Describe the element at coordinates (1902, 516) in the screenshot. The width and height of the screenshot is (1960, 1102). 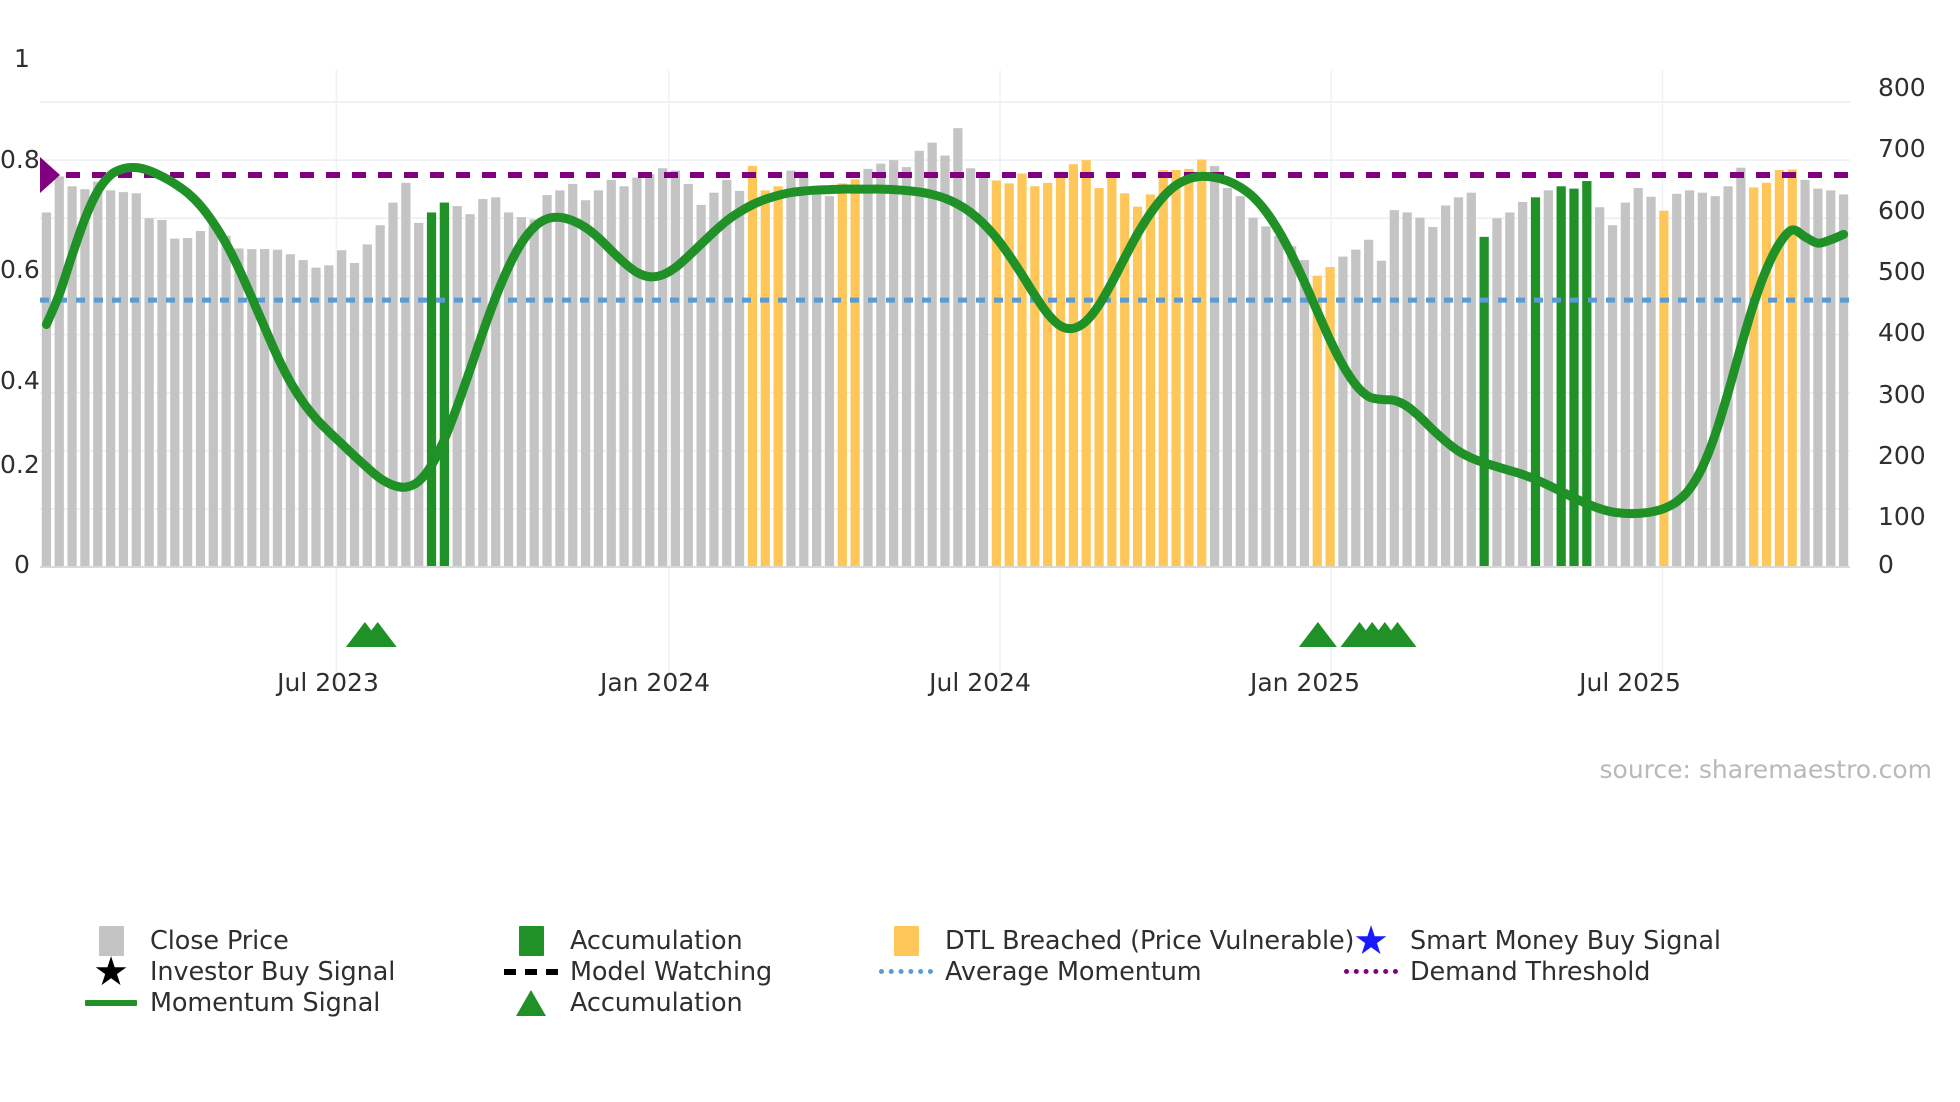
I see `y-axis-right-tick-100: 100` at that location.